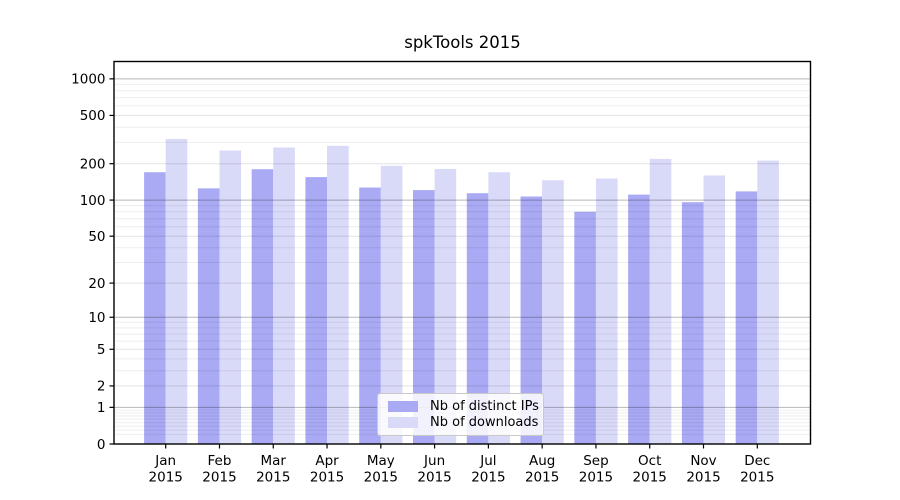 The image size is (900, 500). Describe the element at coordinates (96, 284) in the screenshot. I see `y-tick-label-20: 20` at that location.